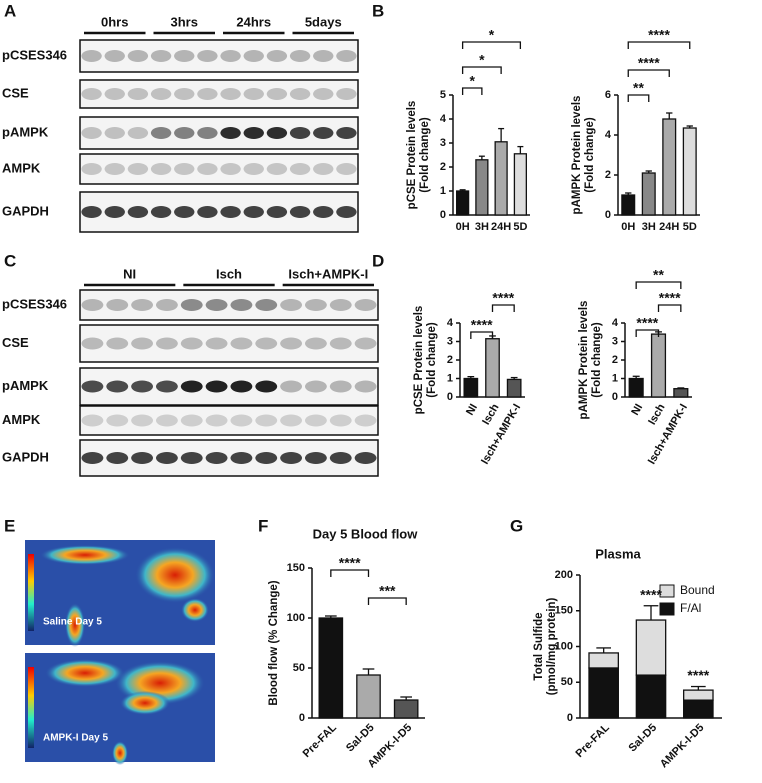 The image size is (762, 783). Describe the element at coordinates (34, 303) in the screenshot. I see `row-label: pCSES346` at that location.